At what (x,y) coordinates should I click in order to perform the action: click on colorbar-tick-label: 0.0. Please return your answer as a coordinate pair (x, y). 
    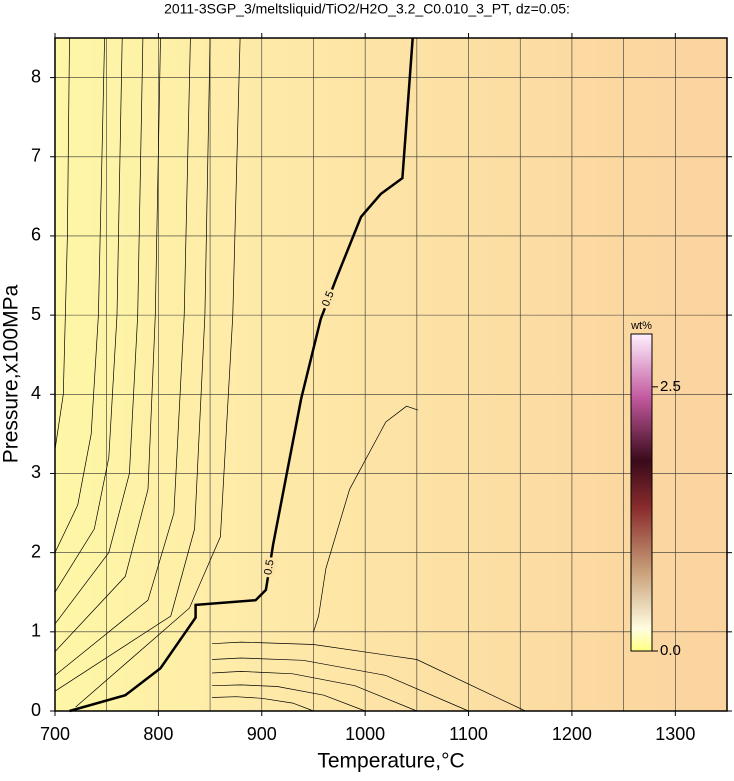
    Looking at the image, I should click on (670, 650).